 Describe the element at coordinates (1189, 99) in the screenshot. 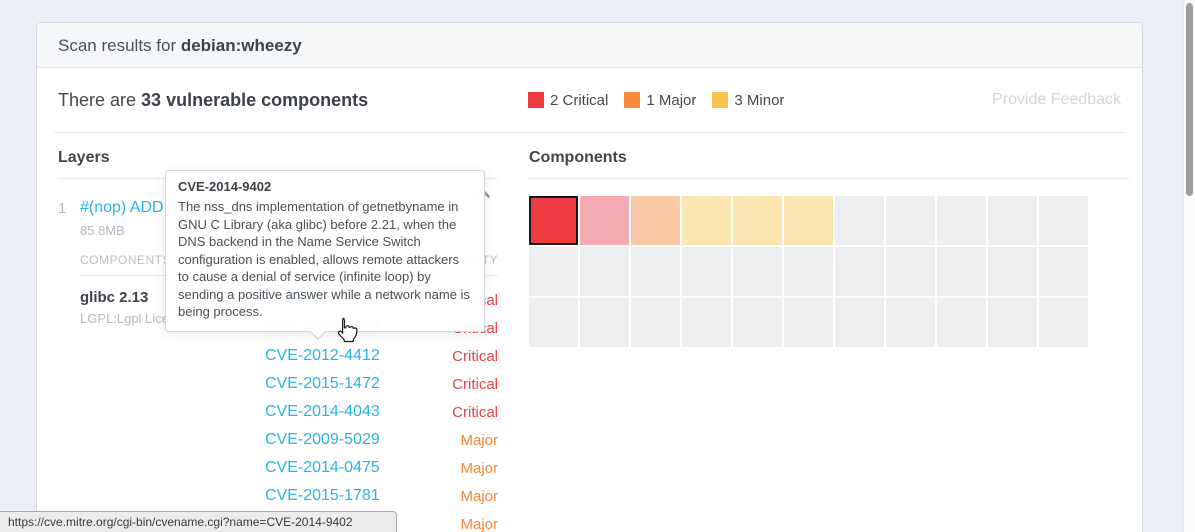

I see `scrollbar-thumb` at that location.